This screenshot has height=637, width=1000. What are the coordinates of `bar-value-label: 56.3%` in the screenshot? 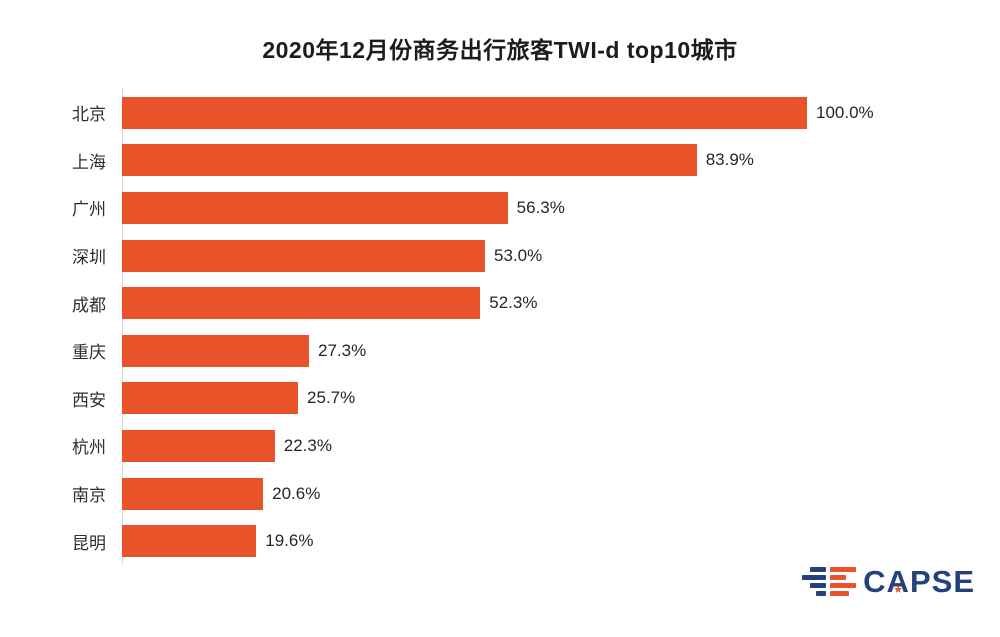 It's located at (540, 207).